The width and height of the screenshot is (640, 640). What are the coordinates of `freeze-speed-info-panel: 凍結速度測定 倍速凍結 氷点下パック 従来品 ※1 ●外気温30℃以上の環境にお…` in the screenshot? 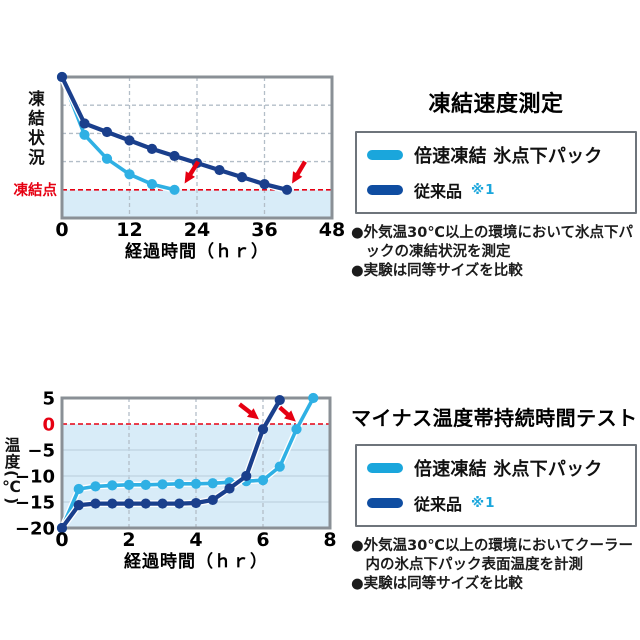 It's located at (495, 183).